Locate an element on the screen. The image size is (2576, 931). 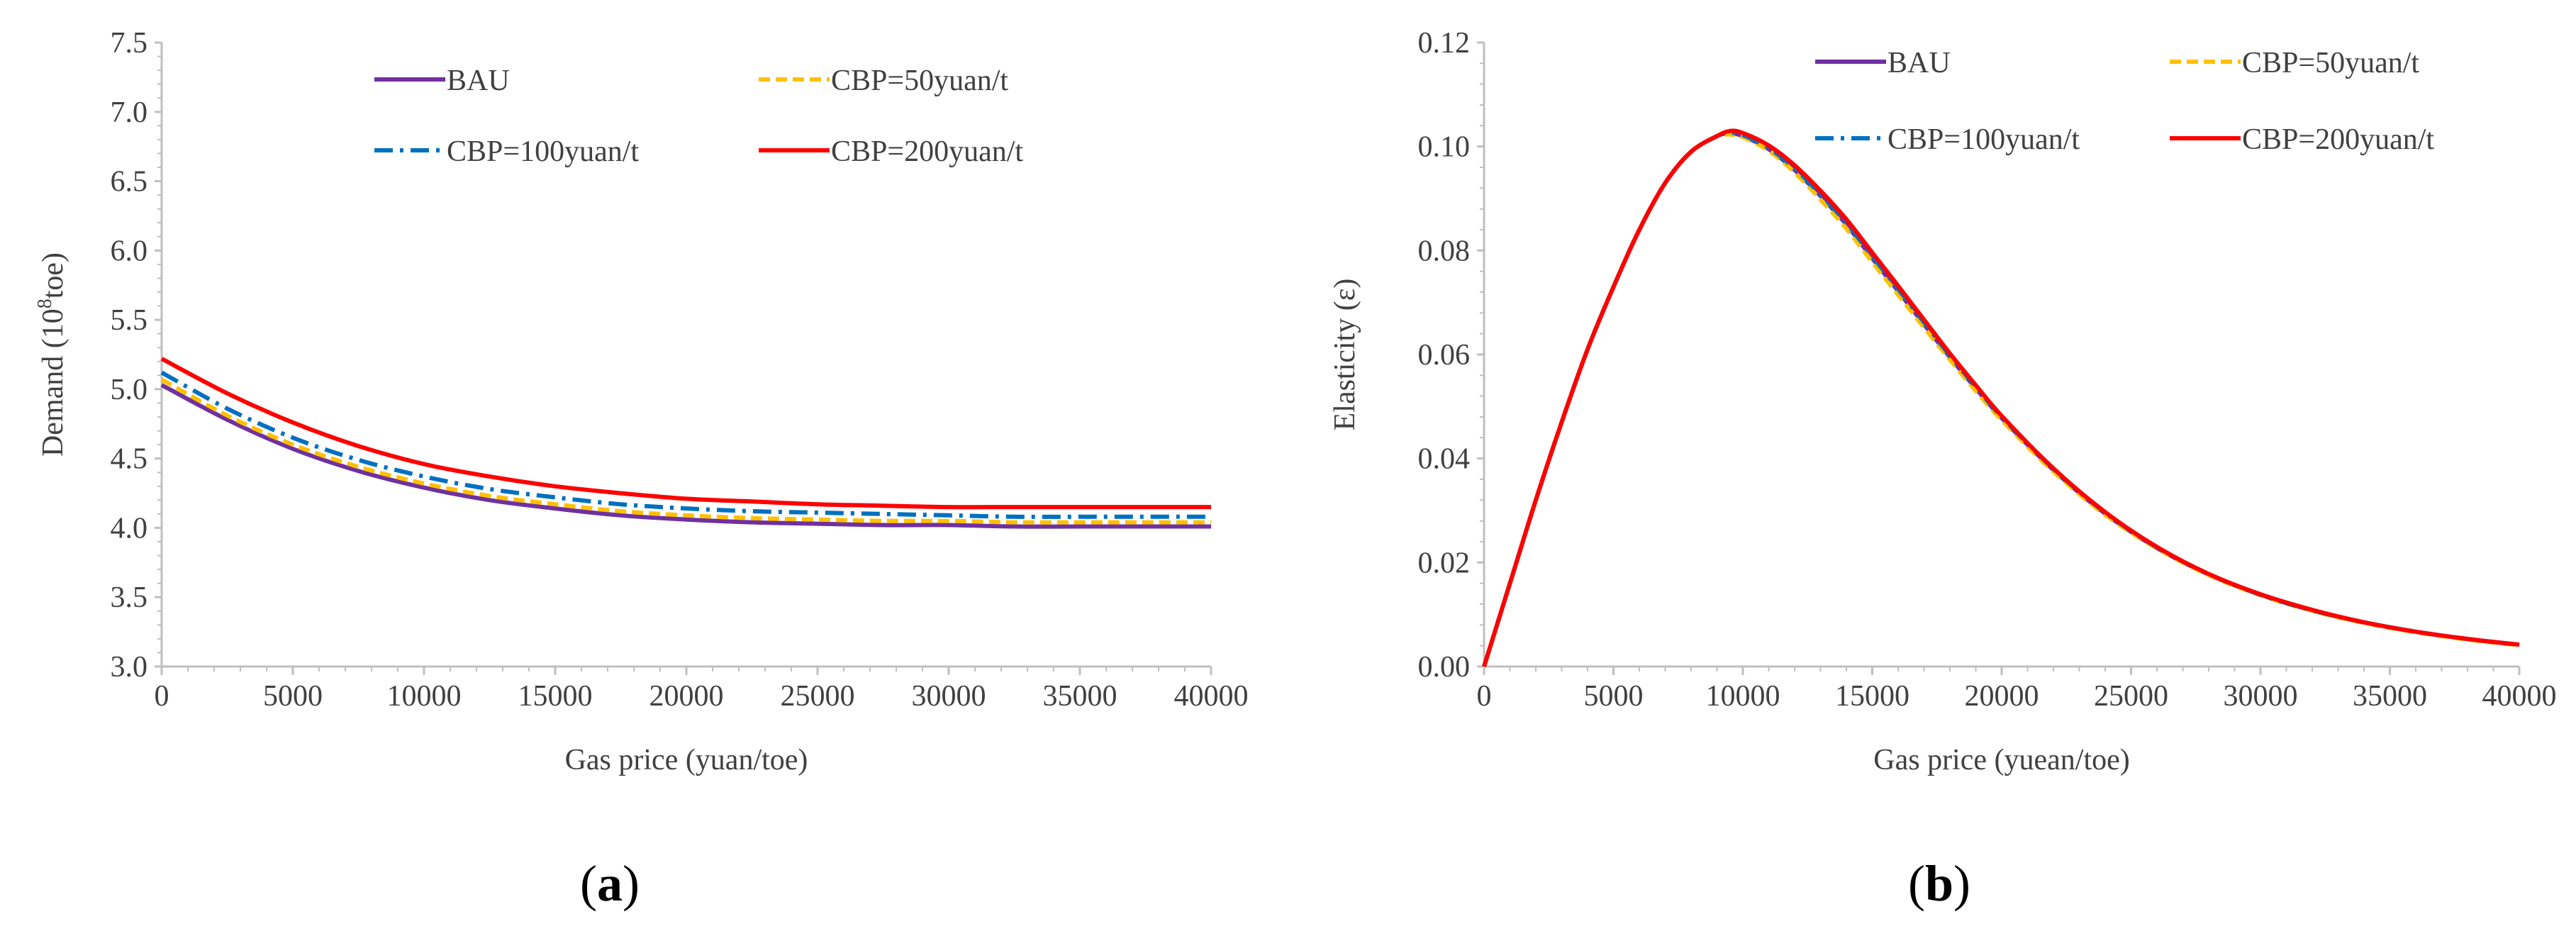
x-axis-title: Gas price (yuean/toe) is located at coordinates (2001, 760).